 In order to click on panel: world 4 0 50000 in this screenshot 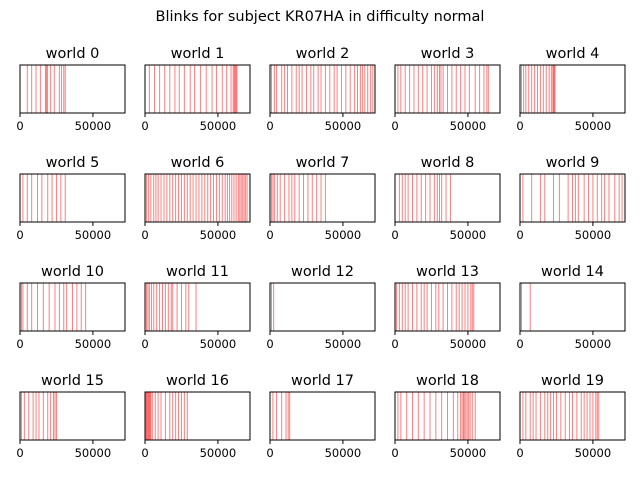, I will do `click(571, 89)`.